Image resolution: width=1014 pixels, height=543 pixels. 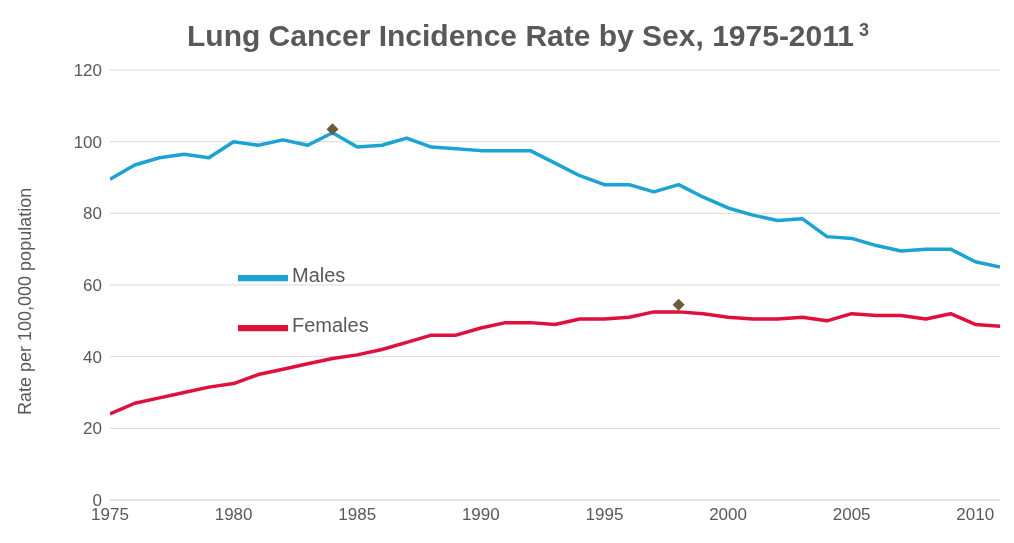 What do you see at coordinates (92, 357) in the screenshot?
I see `y-tick-label: 40` at bounding box center [92, 357].